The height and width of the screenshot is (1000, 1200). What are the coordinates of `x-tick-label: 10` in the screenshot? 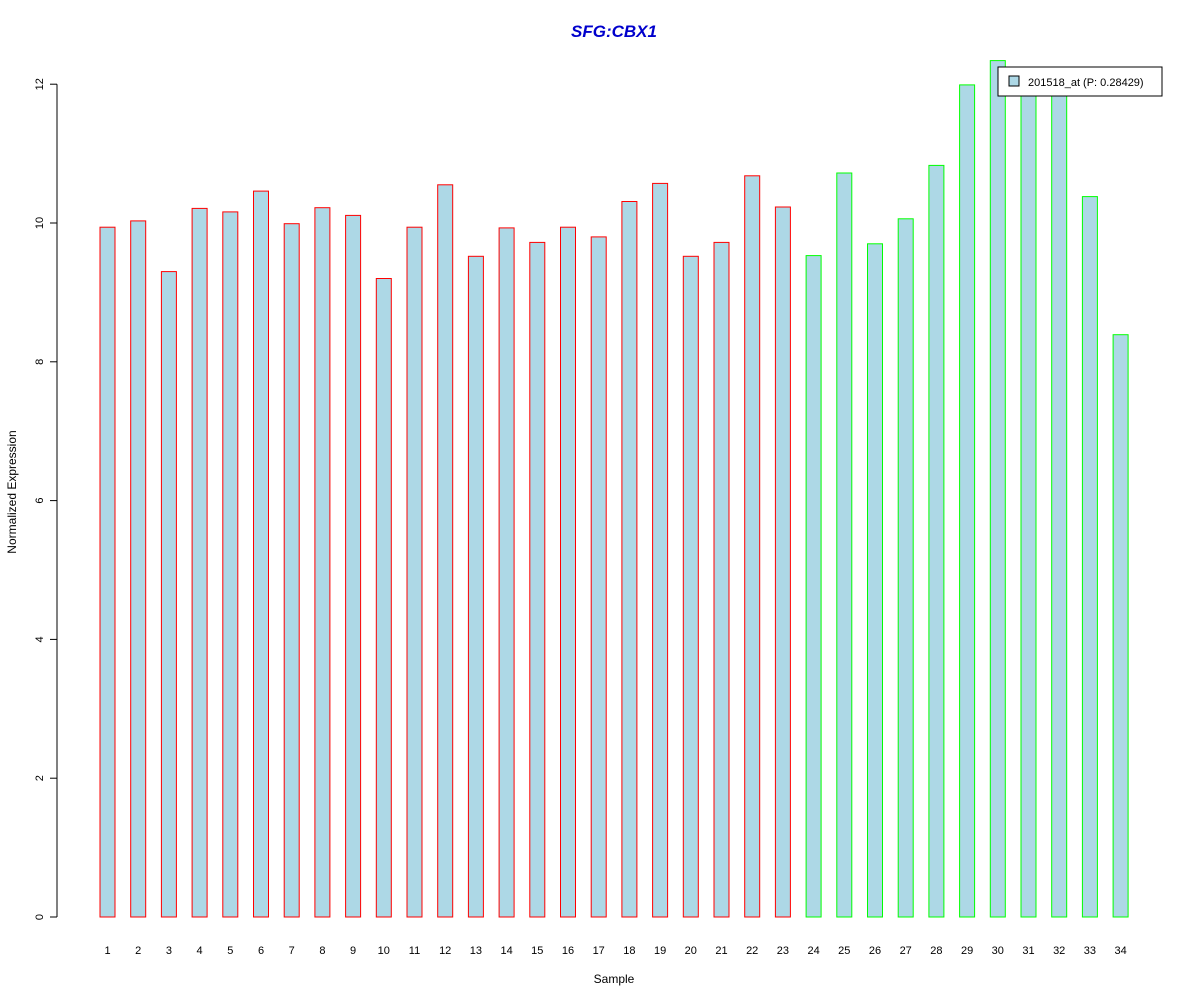 It's located at (384, 951).